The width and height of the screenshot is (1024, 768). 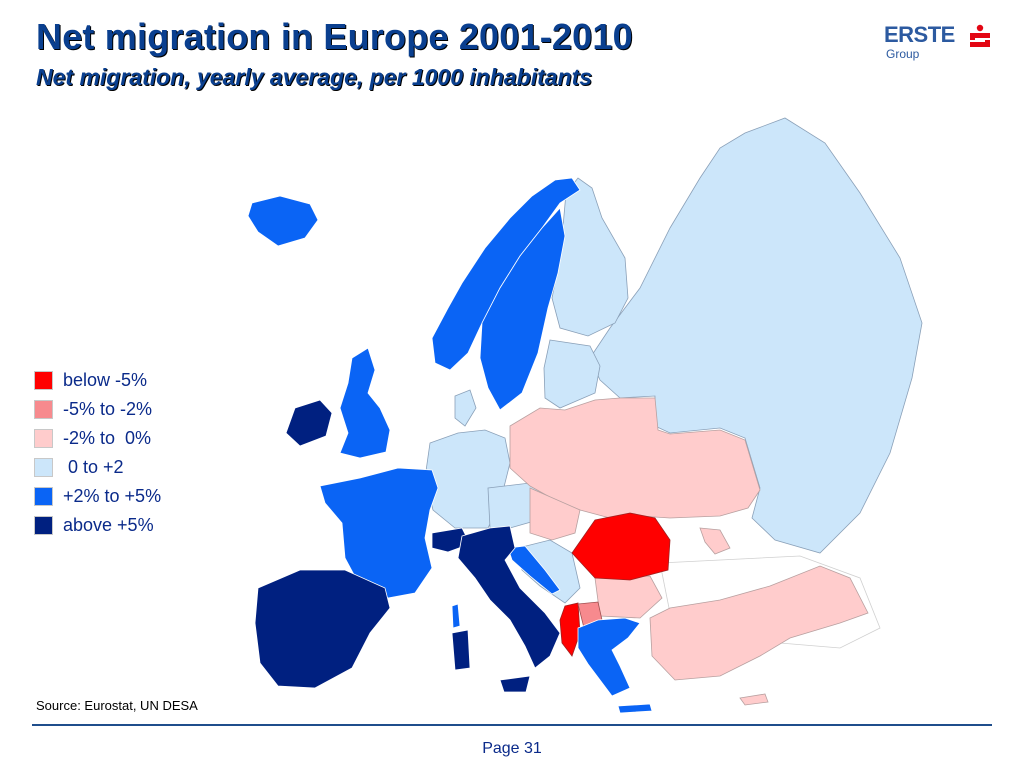 I want to click on source-note: Source: Eurostat, UN DESA, so click(x=117, y=705).